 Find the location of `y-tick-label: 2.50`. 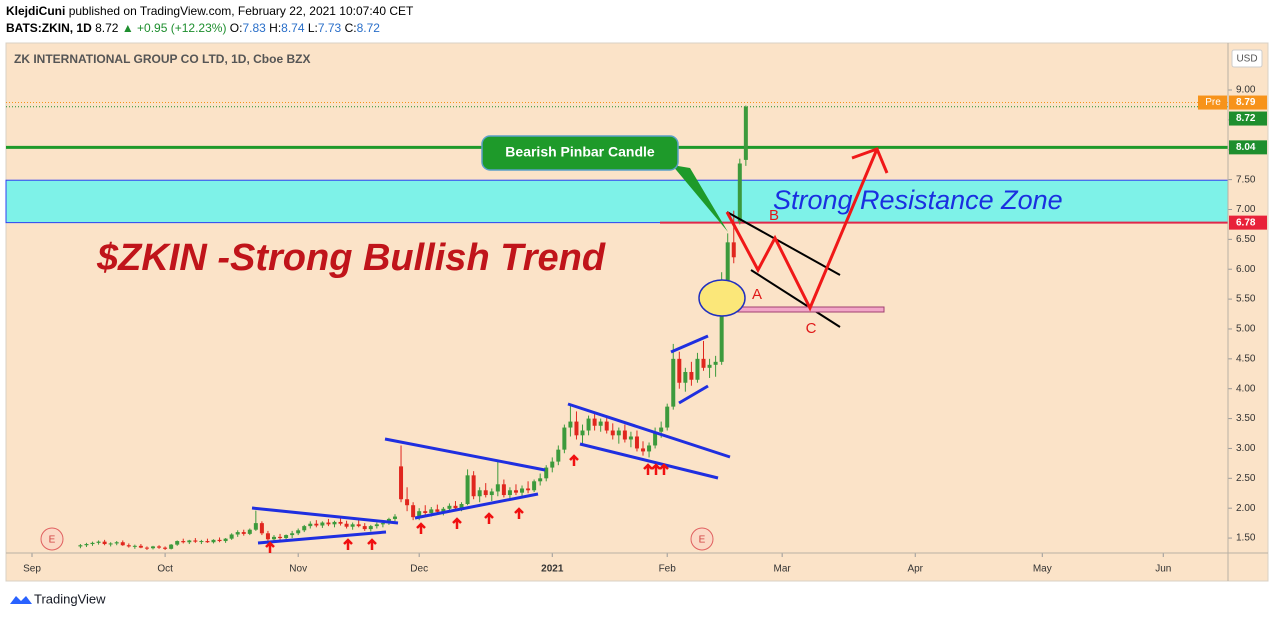

y-tick-label: 2.50 is located at coordinates (1246, 478).